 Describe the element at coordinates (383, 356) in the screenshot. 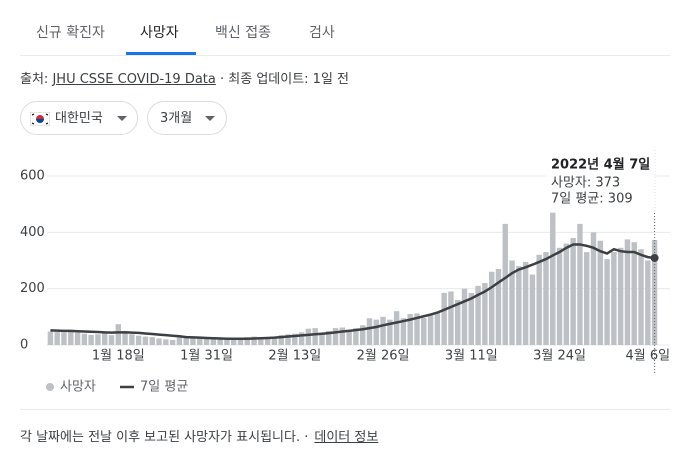

I see `x-tick-label: 2월 26일` at that location.